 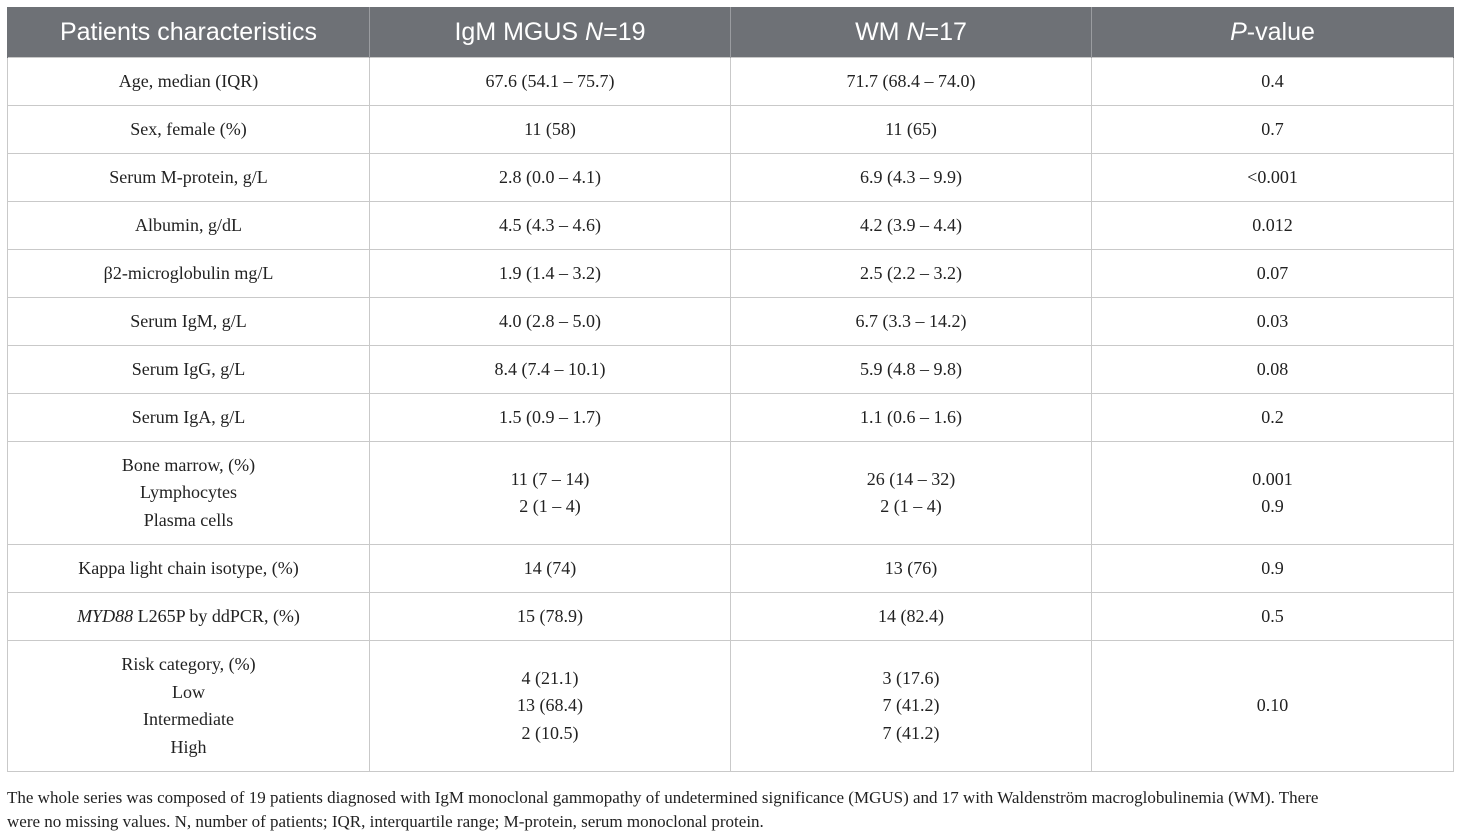 I want to click on header-wm: WM N=17, so click(x=911, y=32).